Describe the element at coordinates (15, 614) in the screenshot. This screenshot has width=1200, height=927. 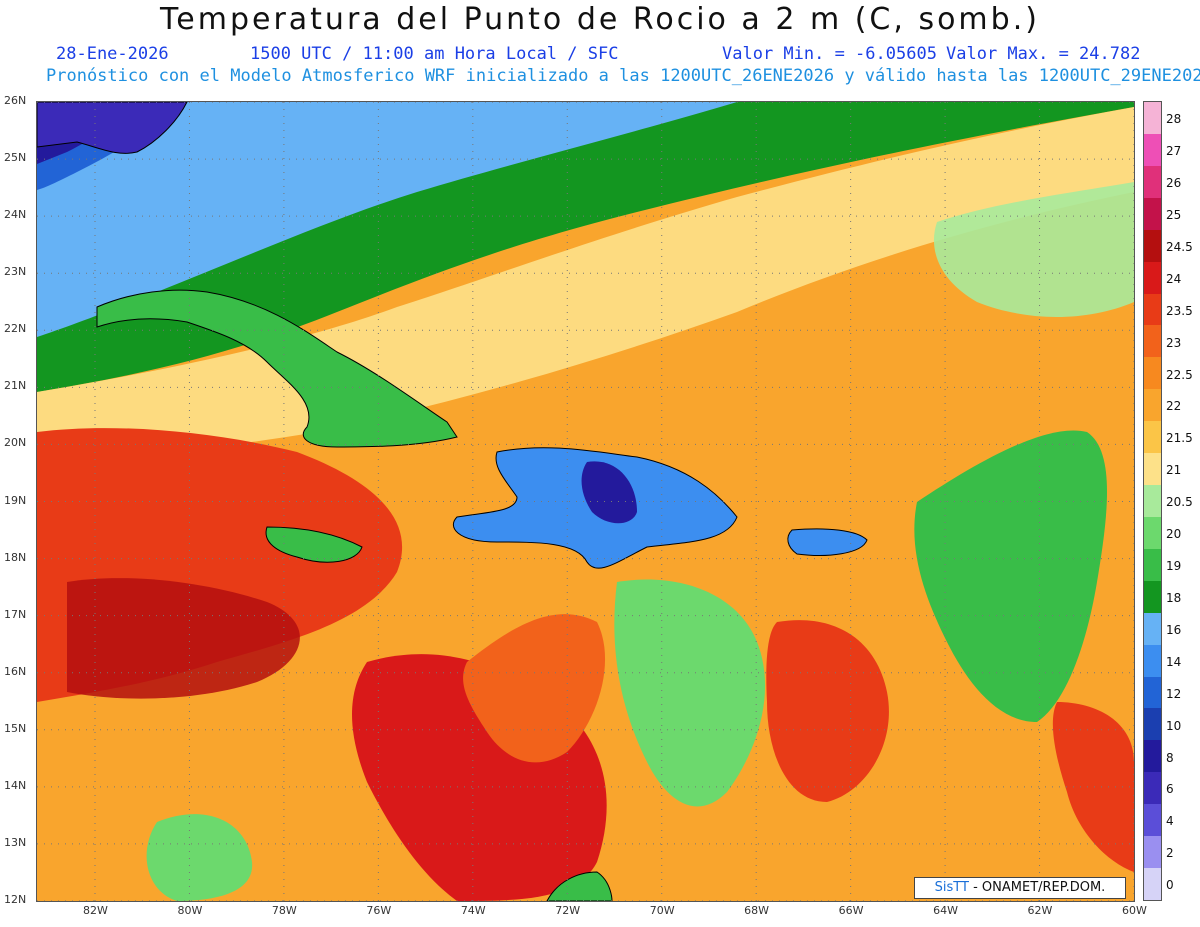
I see `lat-label: 17N` at that location.